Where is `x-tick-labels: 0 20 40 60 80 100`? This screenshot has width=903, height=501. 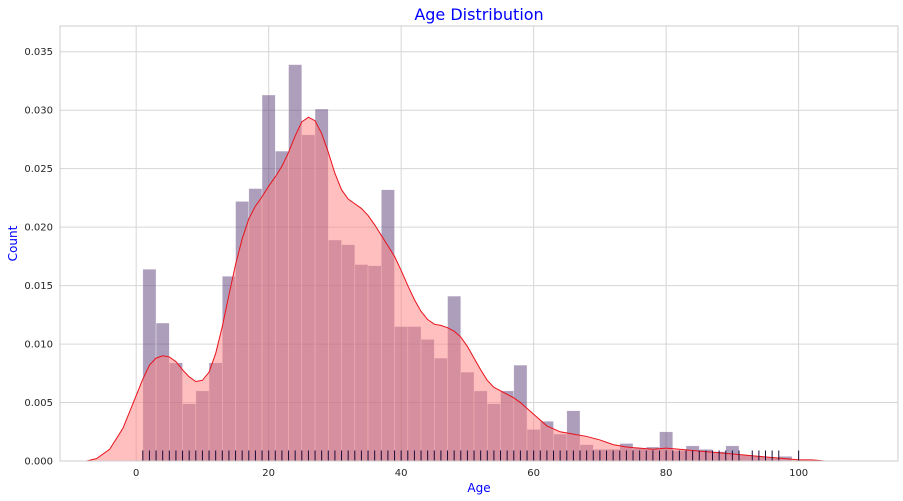 x-tick-labels: 0 20 40 60 80 100 is located at coordinates (470, 473).